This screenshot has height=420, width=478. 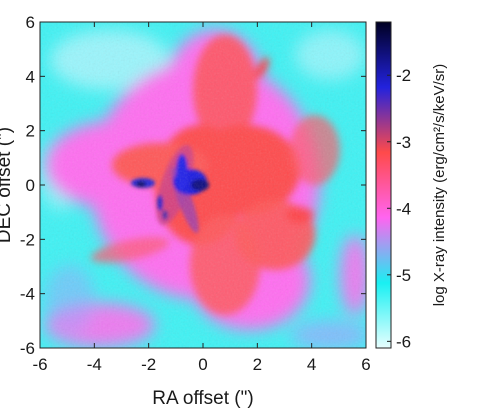 I want to click on colorbar-title: log X-ray intensity (erg/cm²/s/keV/sr), so click(x=439, y=185).